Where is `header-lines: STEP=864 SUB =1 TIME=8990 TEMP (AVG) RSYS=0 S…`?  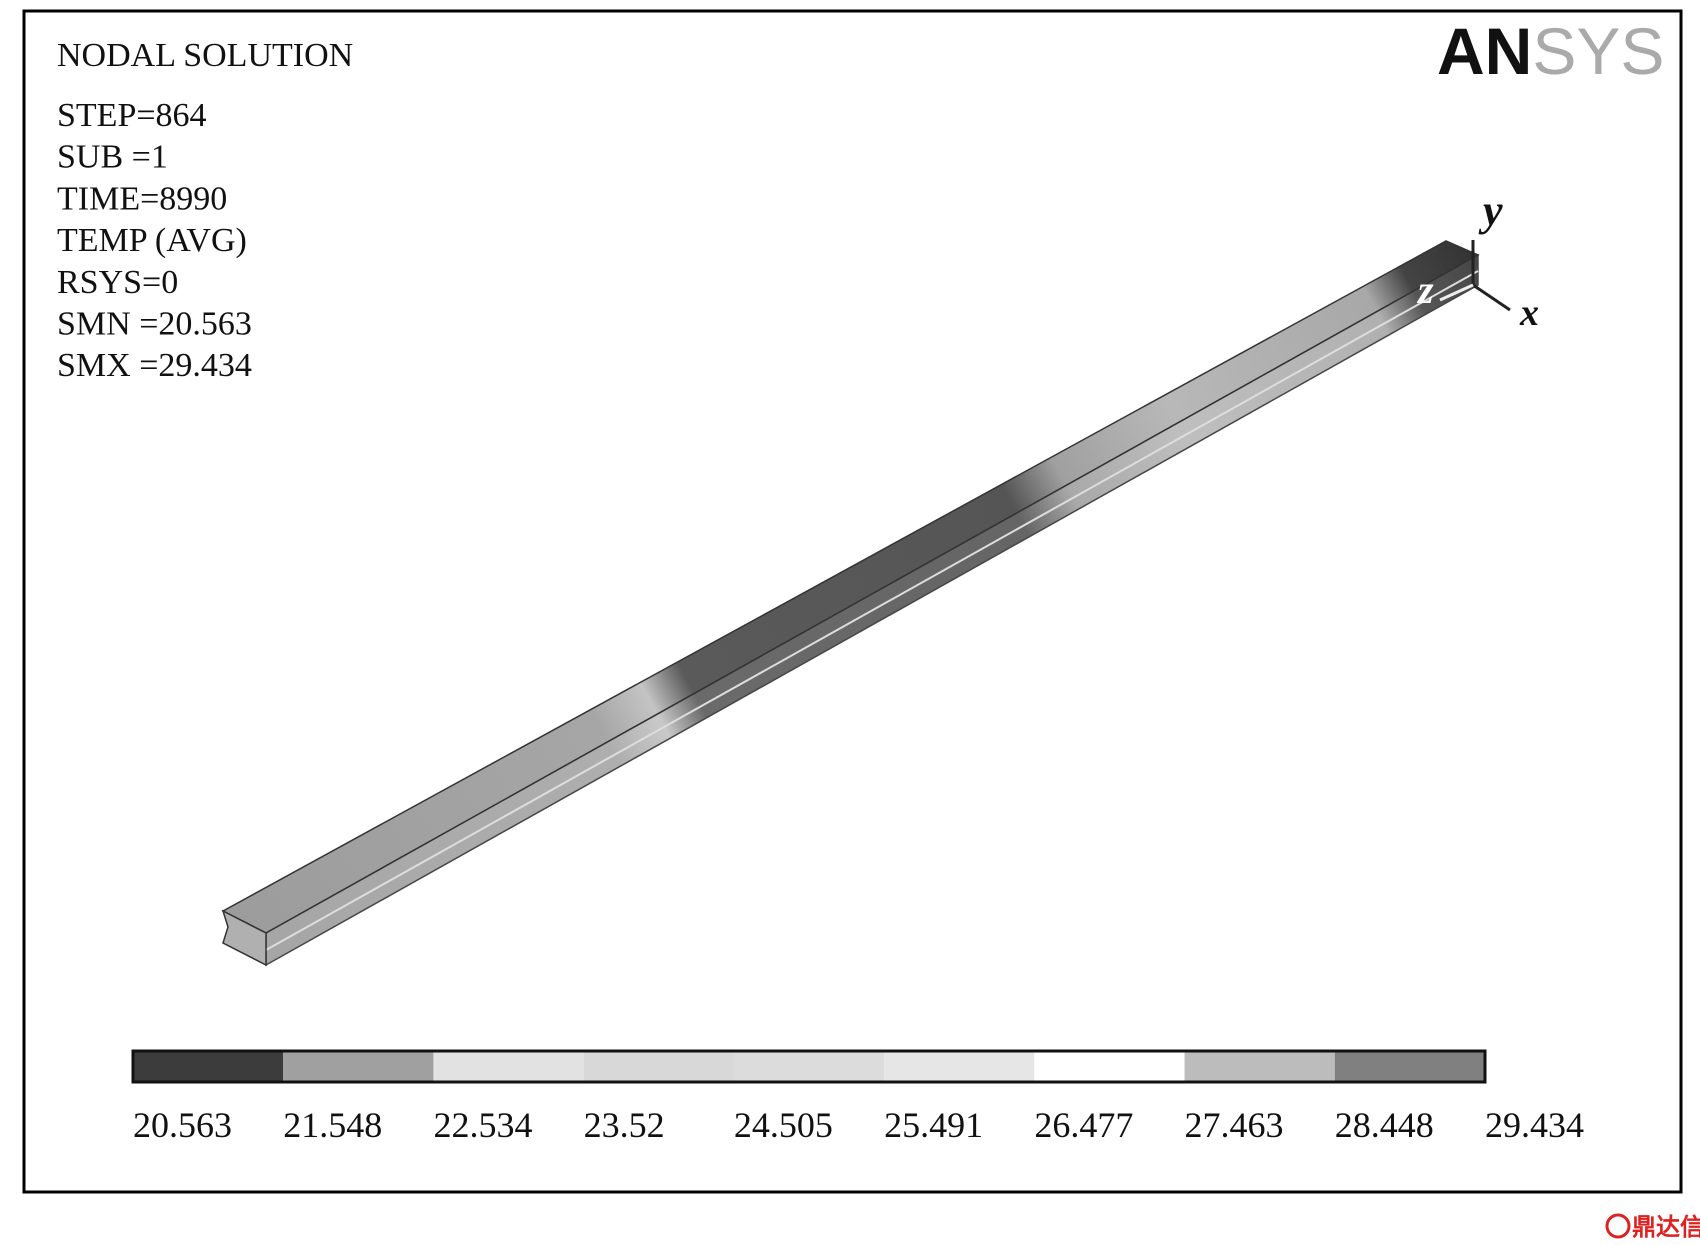 header-lines: STEP=864 SUB =1 TIME=8990 TEMP (AVG) RSYS=0 S… is located at coordinates (154, 240).